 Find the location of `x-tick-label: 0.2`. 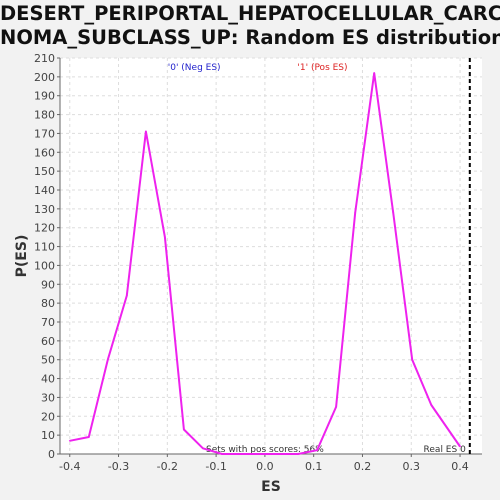

x-tick-label: 0.2 is located at coordinates (363, 466).